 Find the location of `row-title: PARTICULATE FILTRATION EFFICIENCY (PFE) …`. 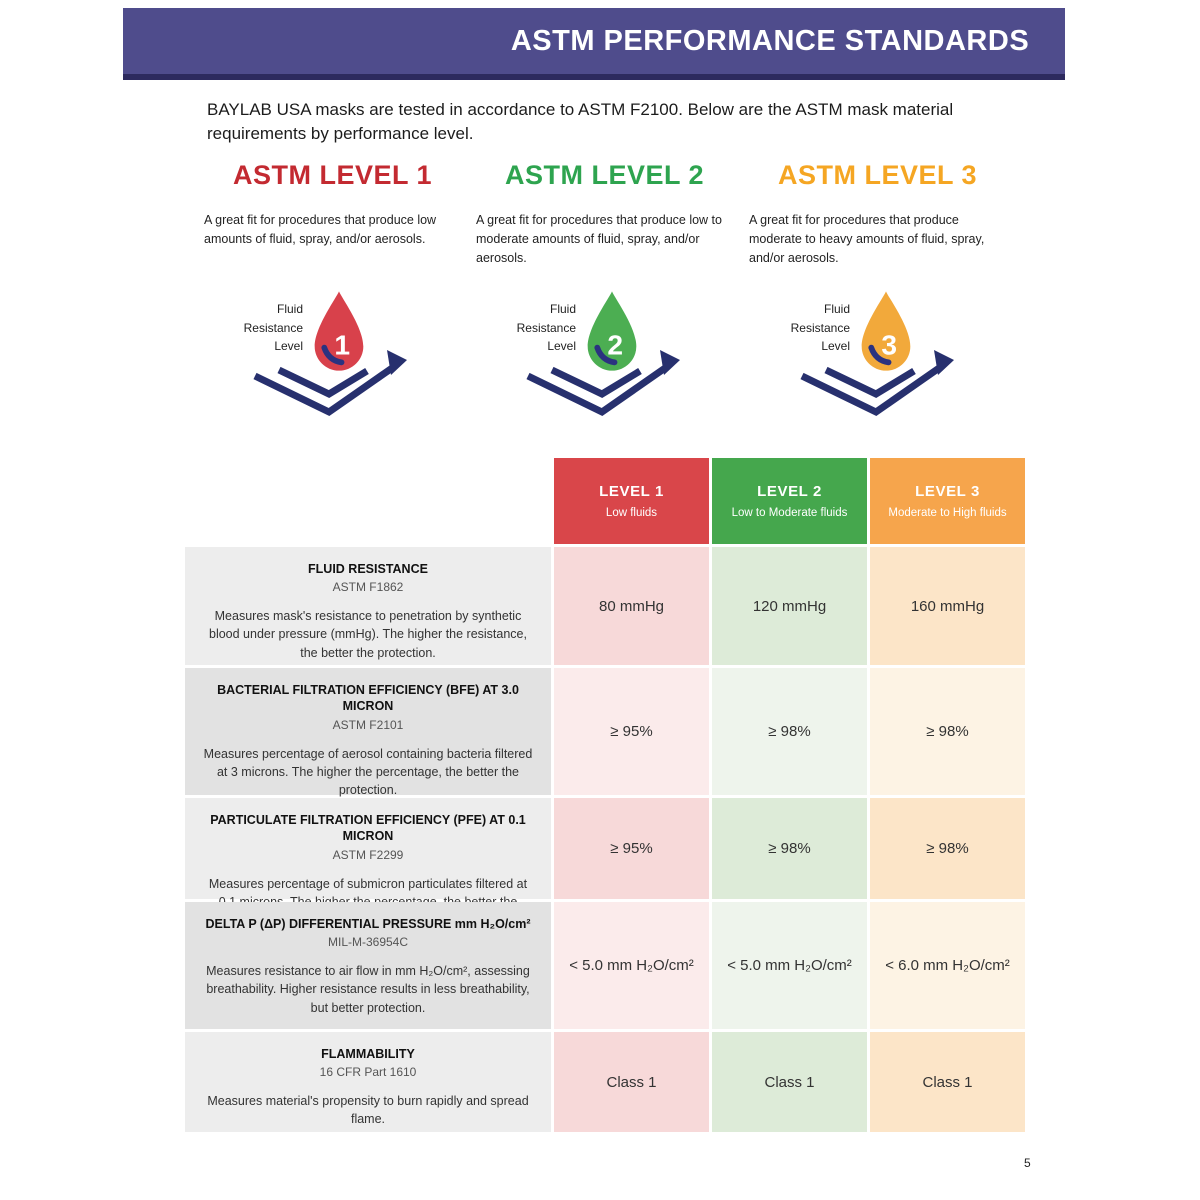

row-title: PARTICULATE FILTRATION EFFICIENCY (PFE) … is located at coordinates (368, 828).